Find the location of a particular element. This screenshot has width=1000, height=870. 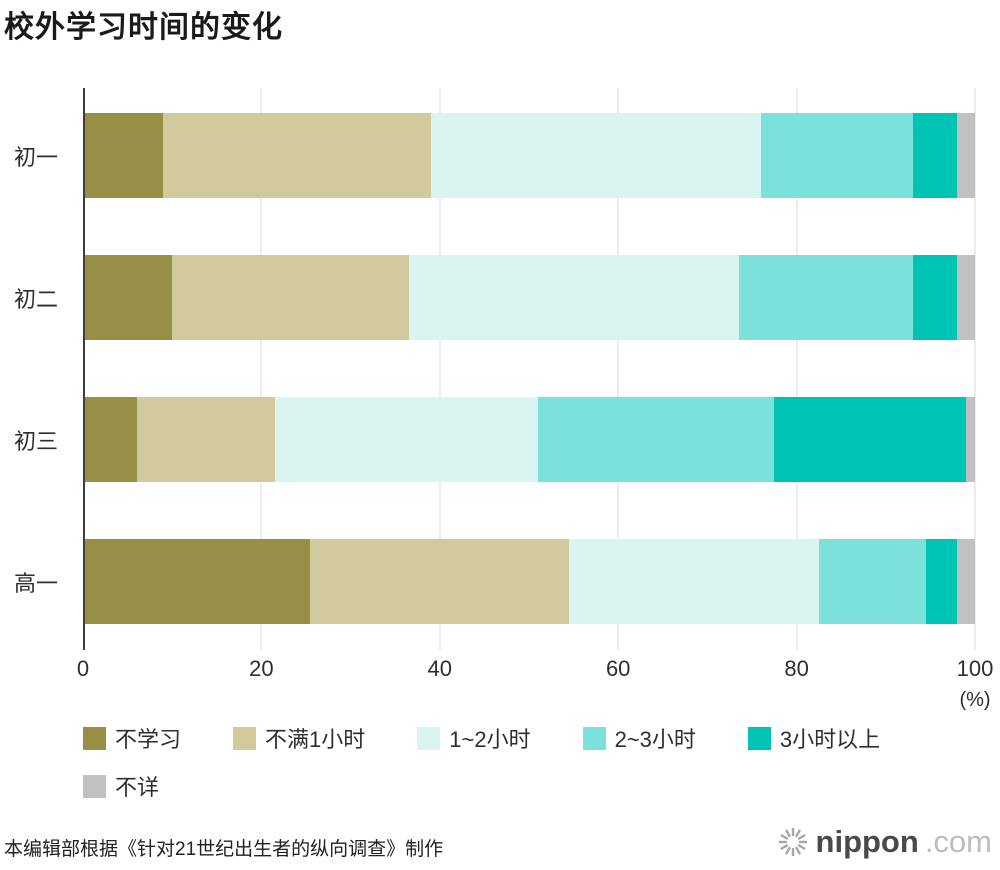

x-tick-label: 20 is located at coordinates (261, 668).